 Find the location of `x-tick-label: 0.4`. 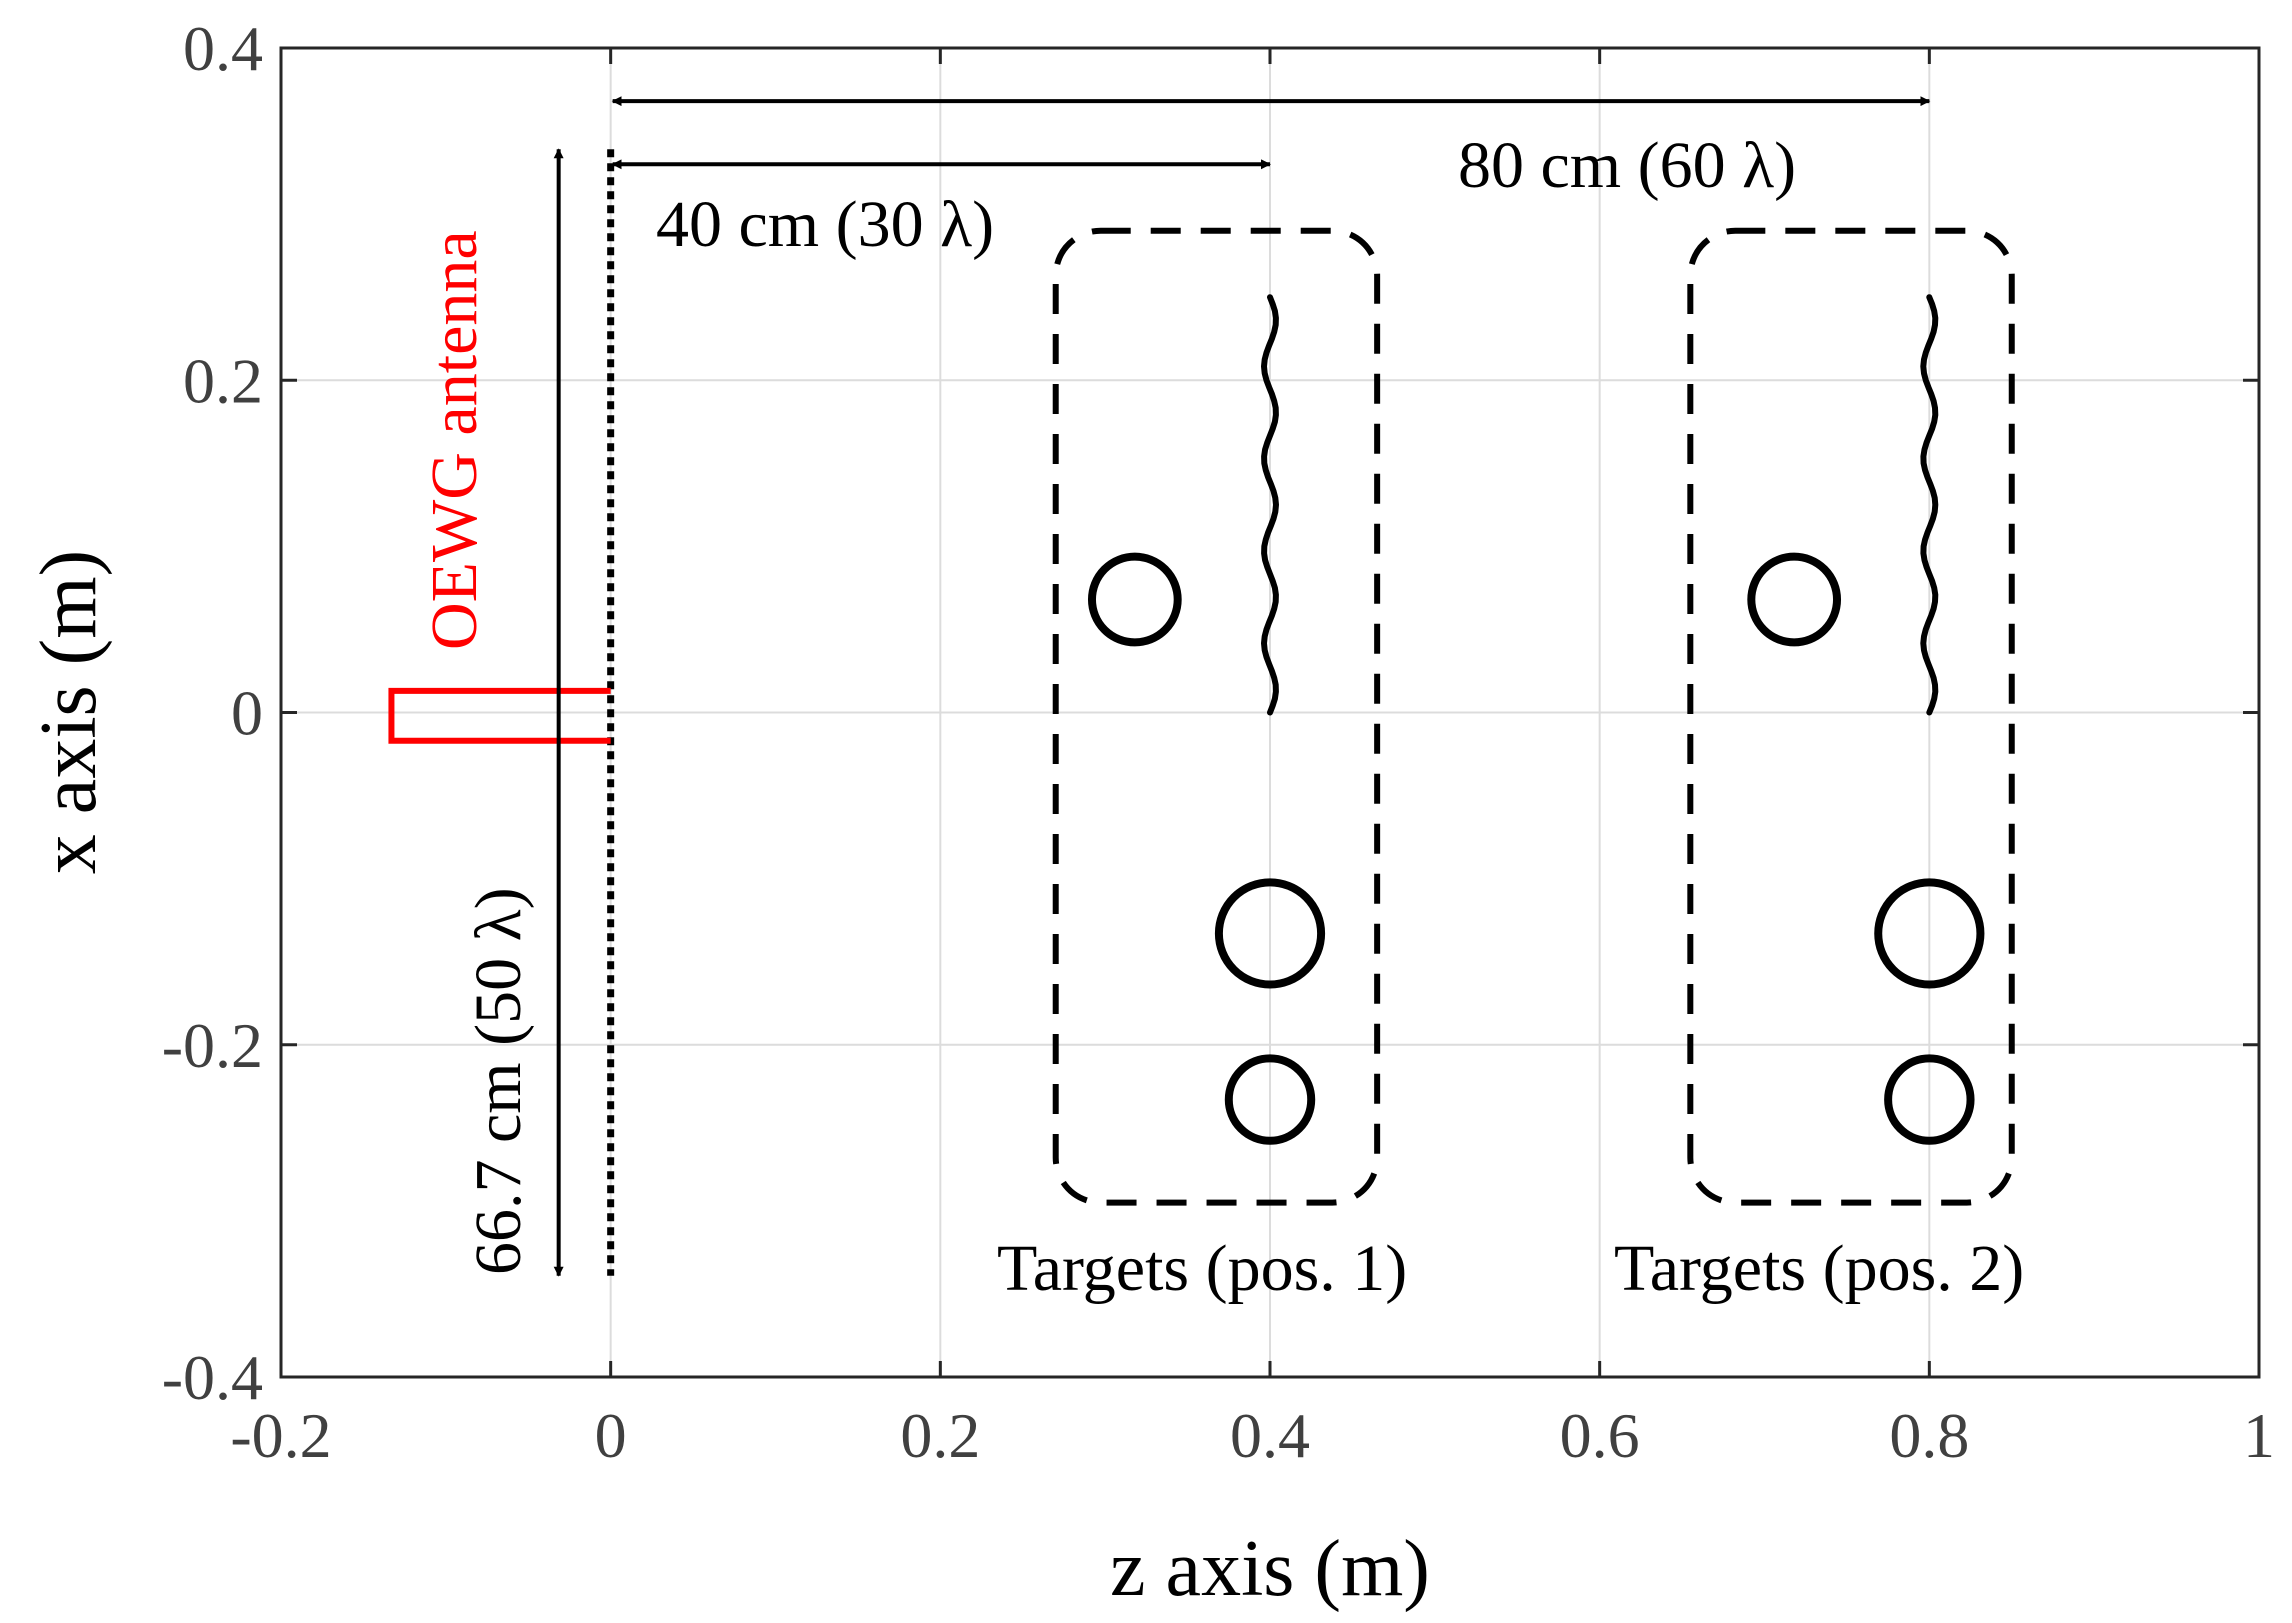

x-tick-label: 0.4 is located at coordinates (1270, 1435).